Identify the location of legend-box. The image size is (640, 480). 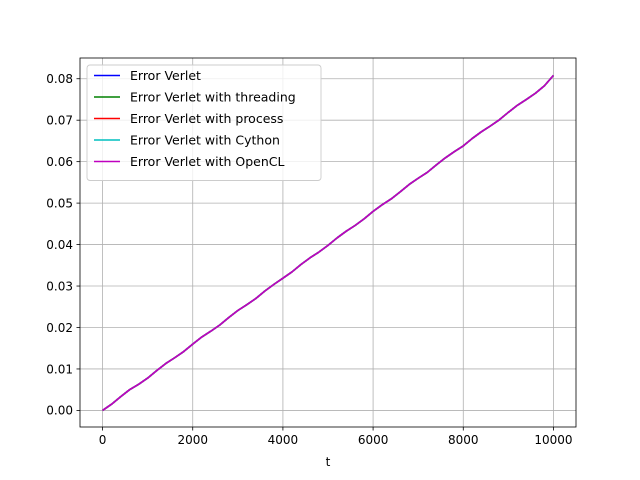
(204, 122).